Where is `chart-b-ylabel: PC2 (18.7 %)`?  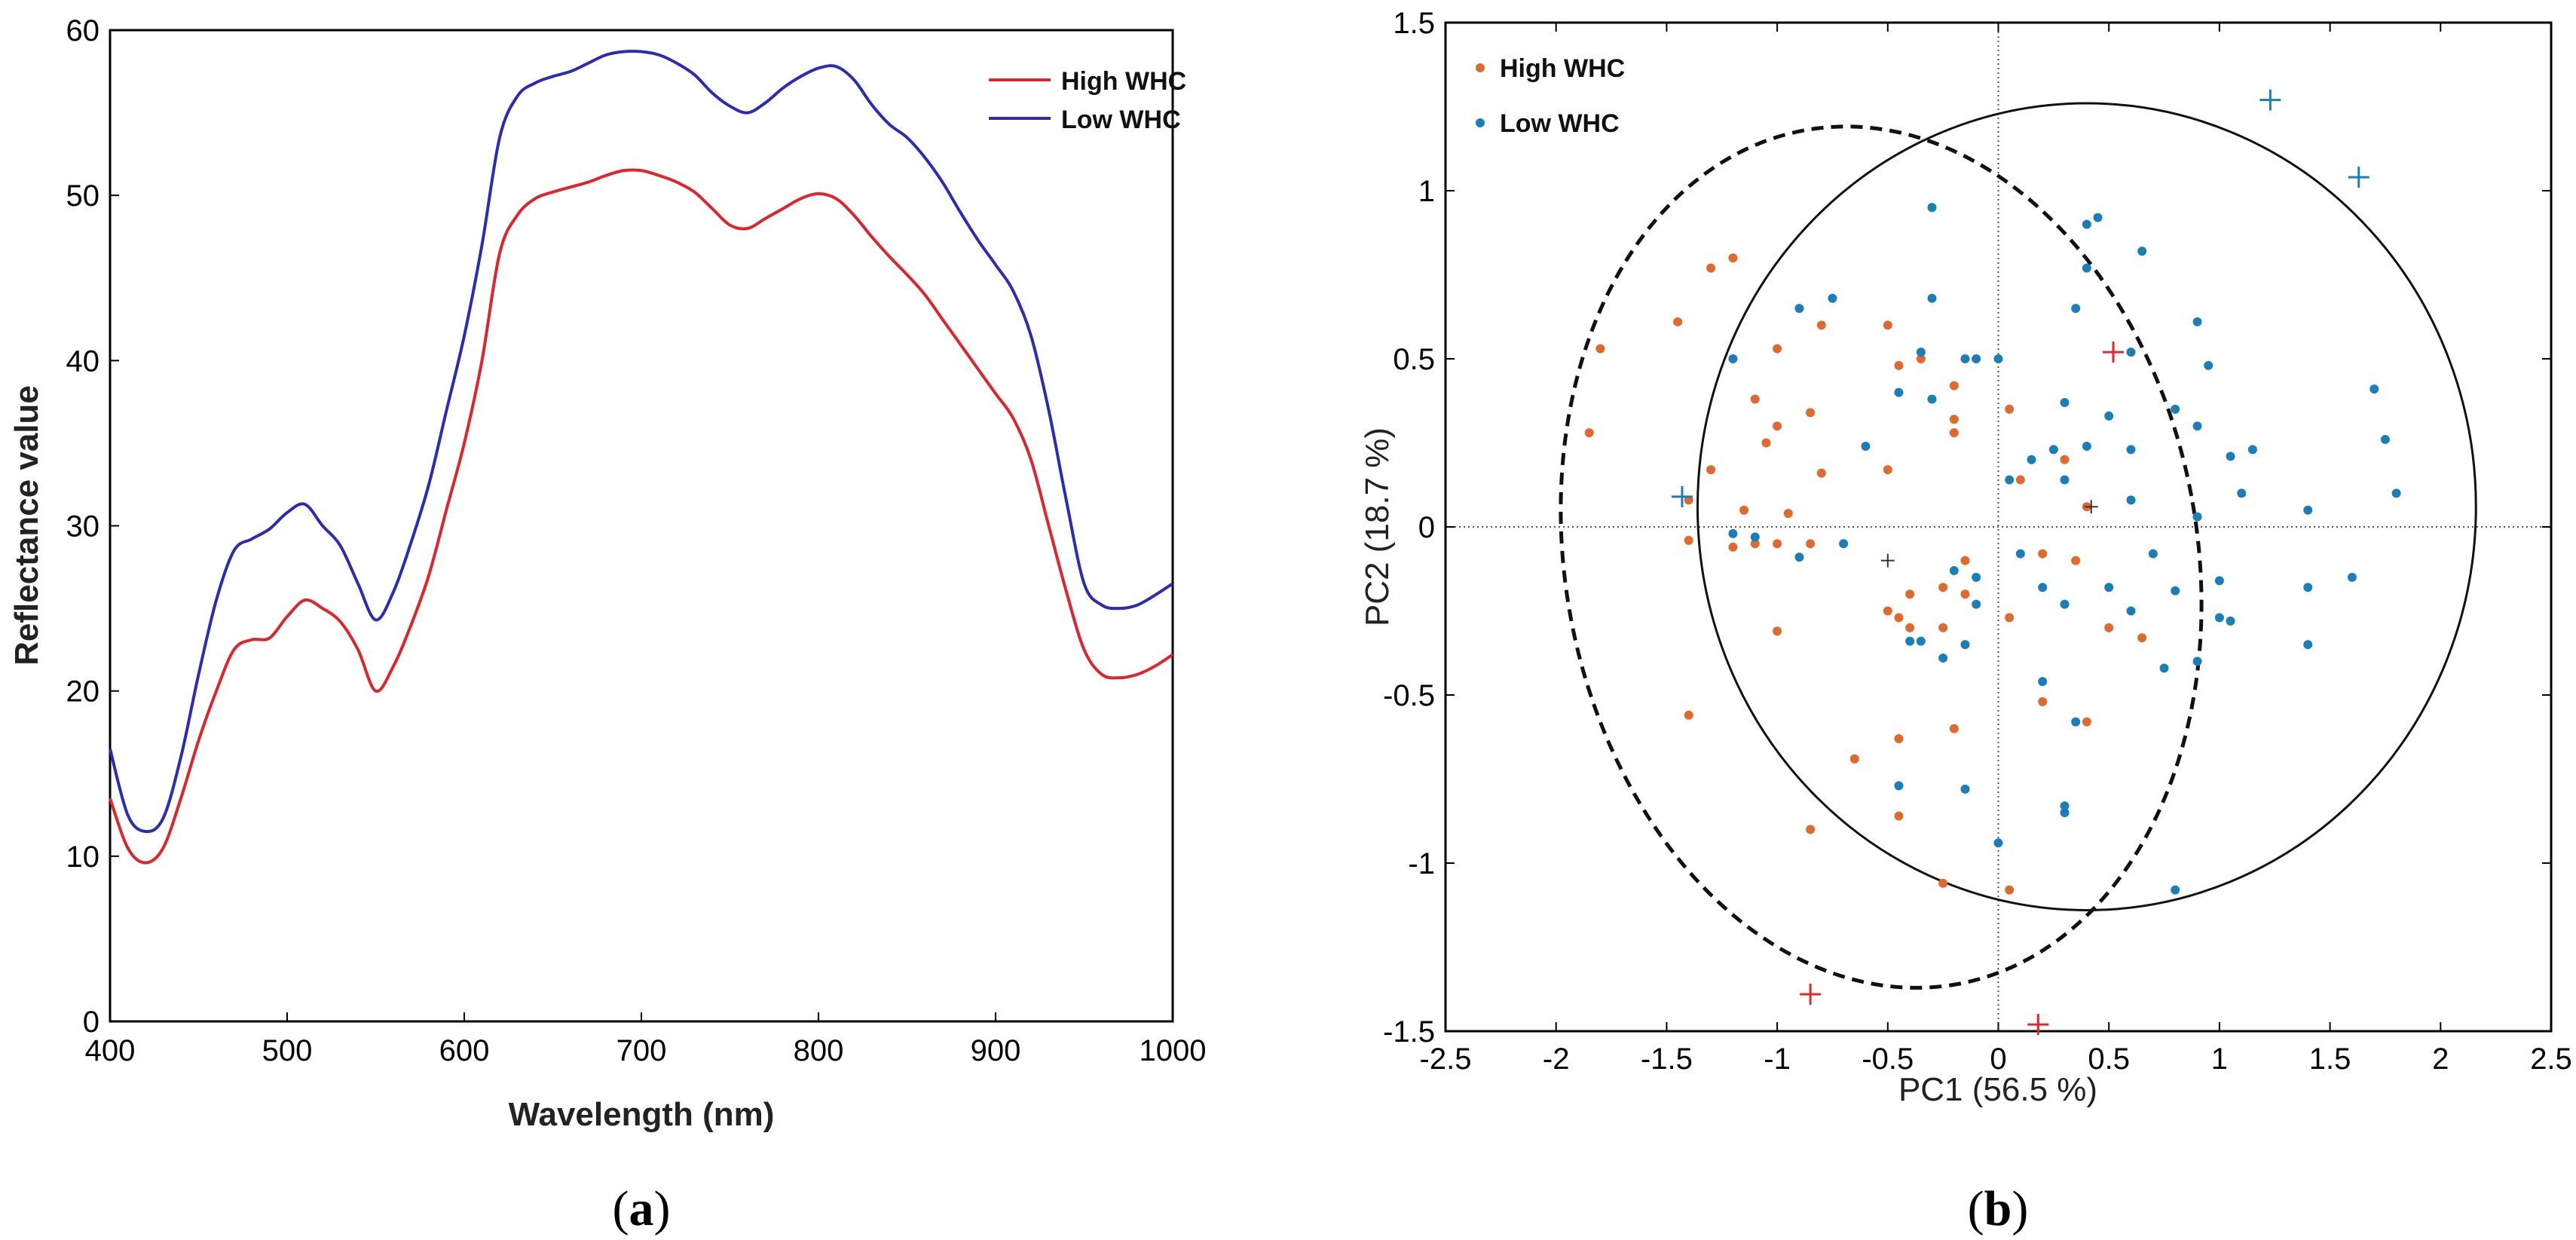
chart-b-ylabel: PC2 (18.7 %) is located at coordinates (1377, 526).